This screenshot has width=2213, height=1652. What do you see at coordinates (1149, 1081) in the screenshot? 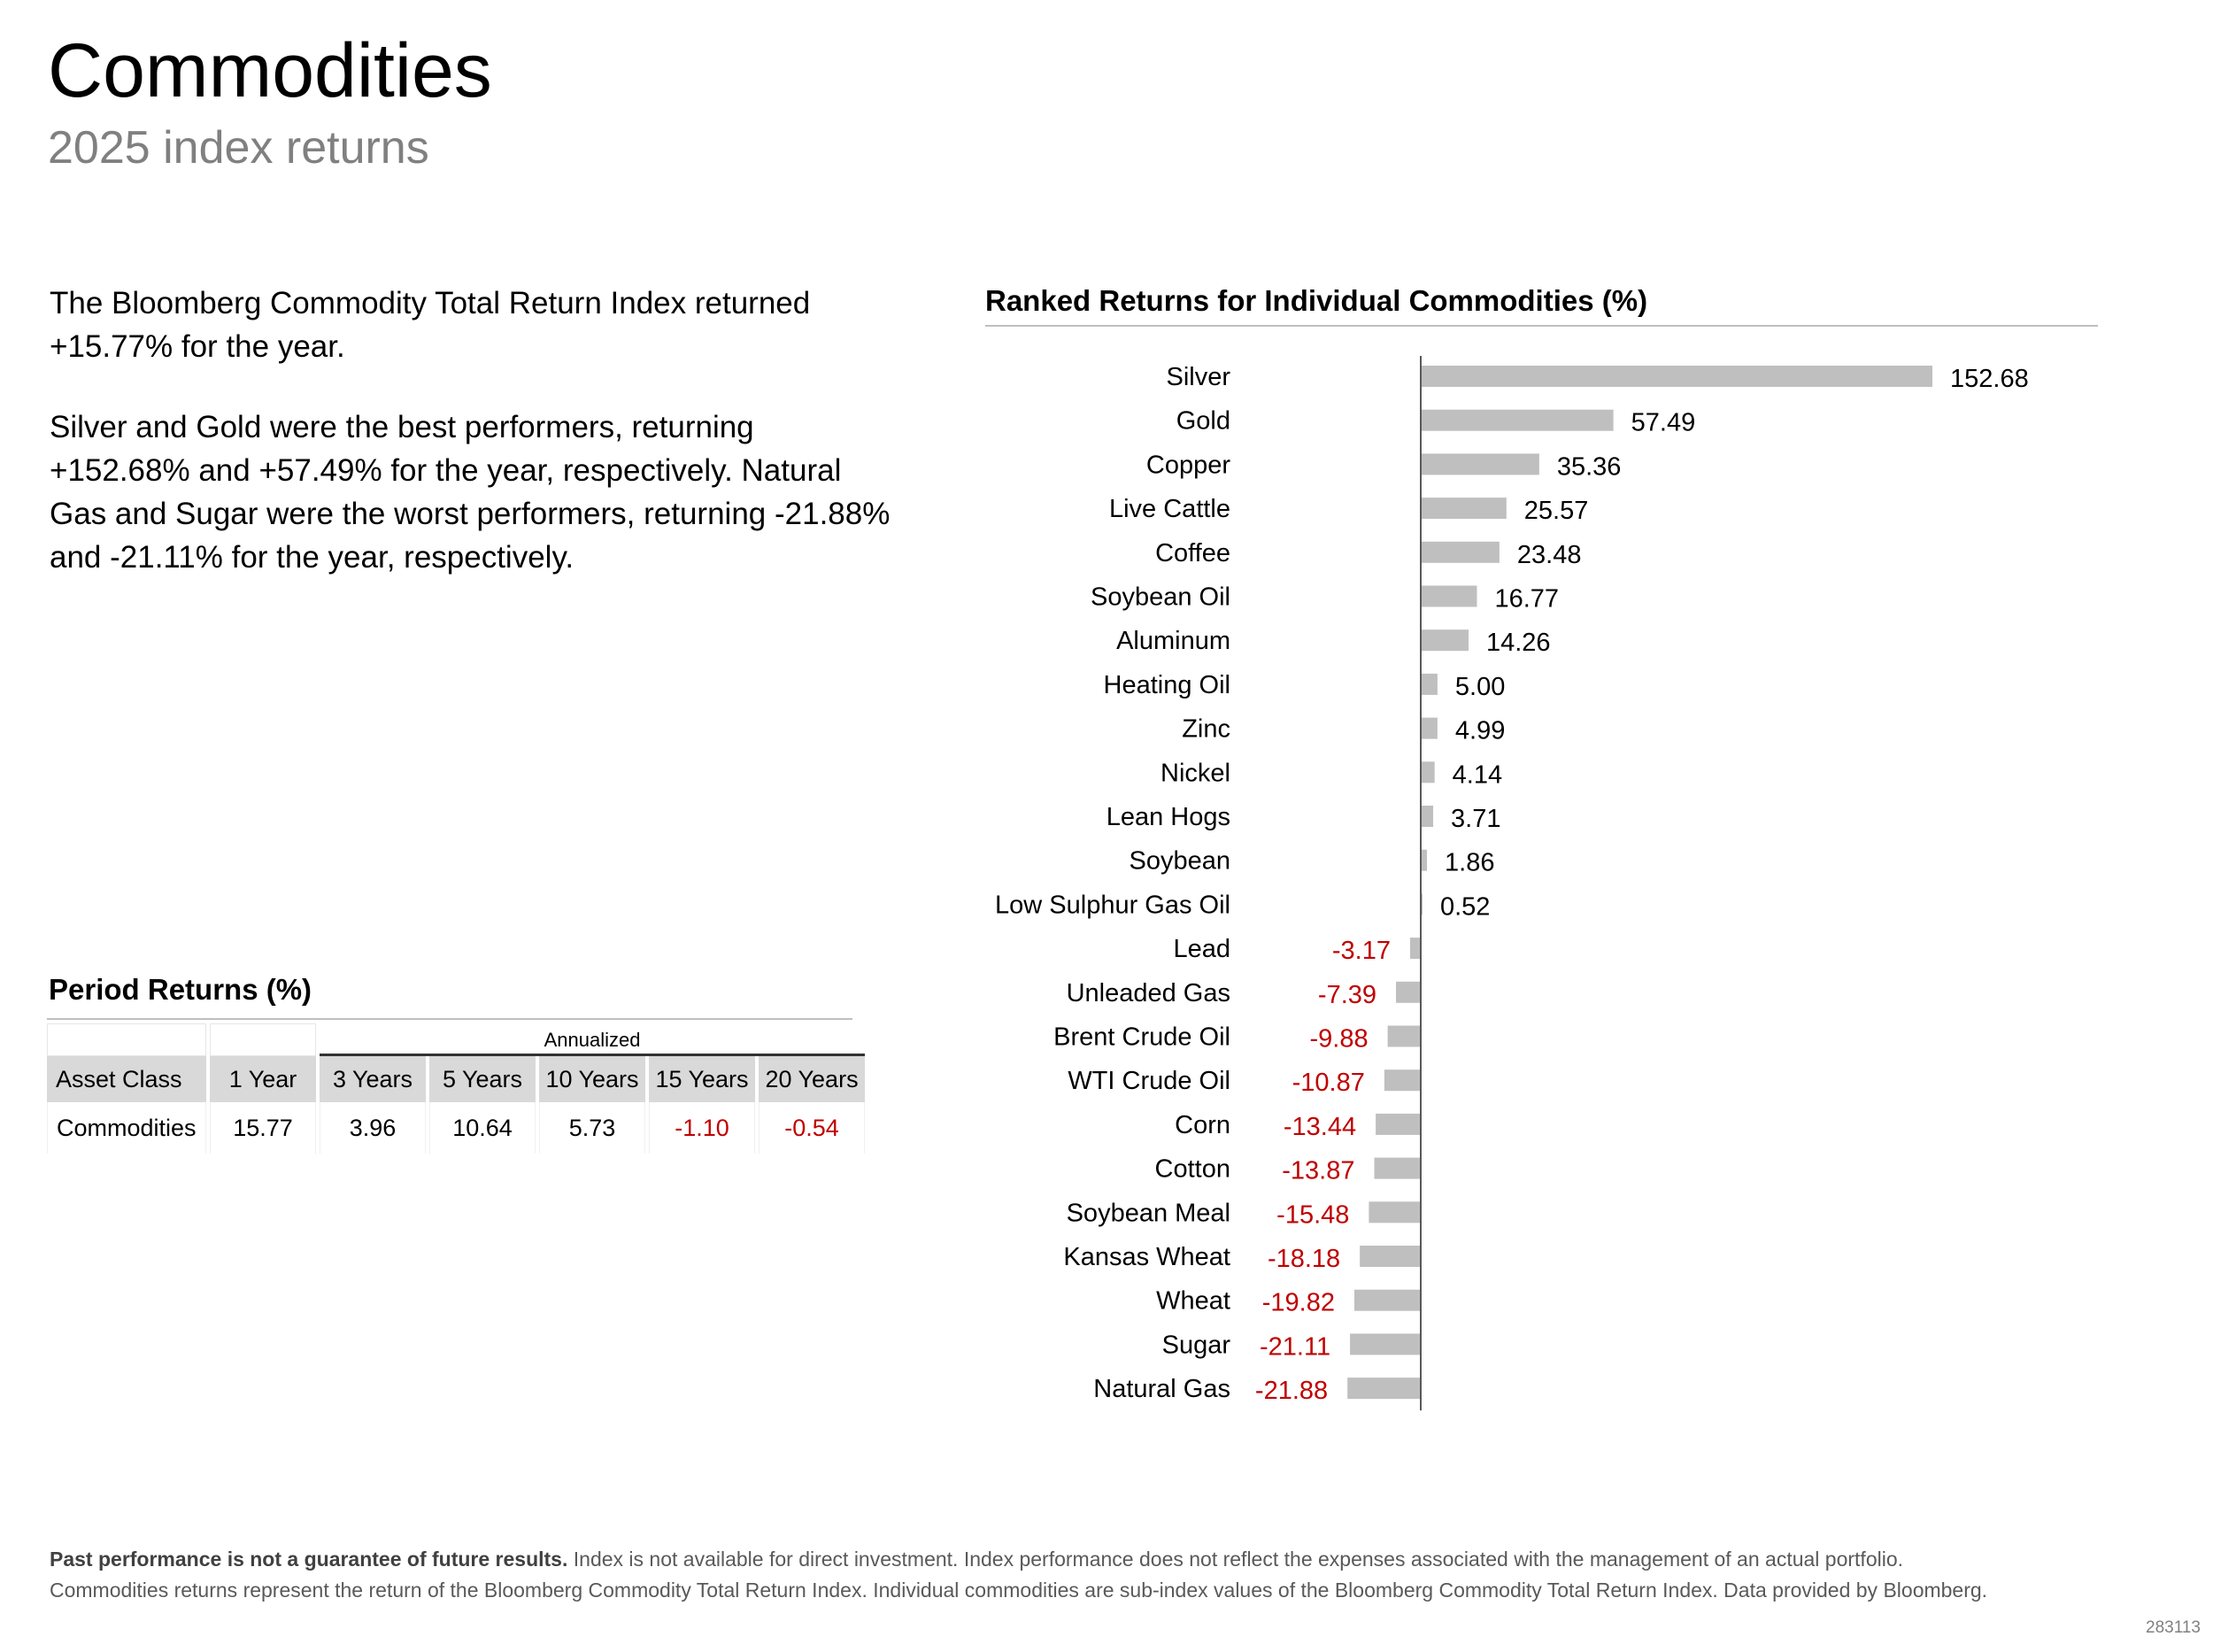
I see `category-label: WTI Crude Oil` at bounding box center [1149, 1081].